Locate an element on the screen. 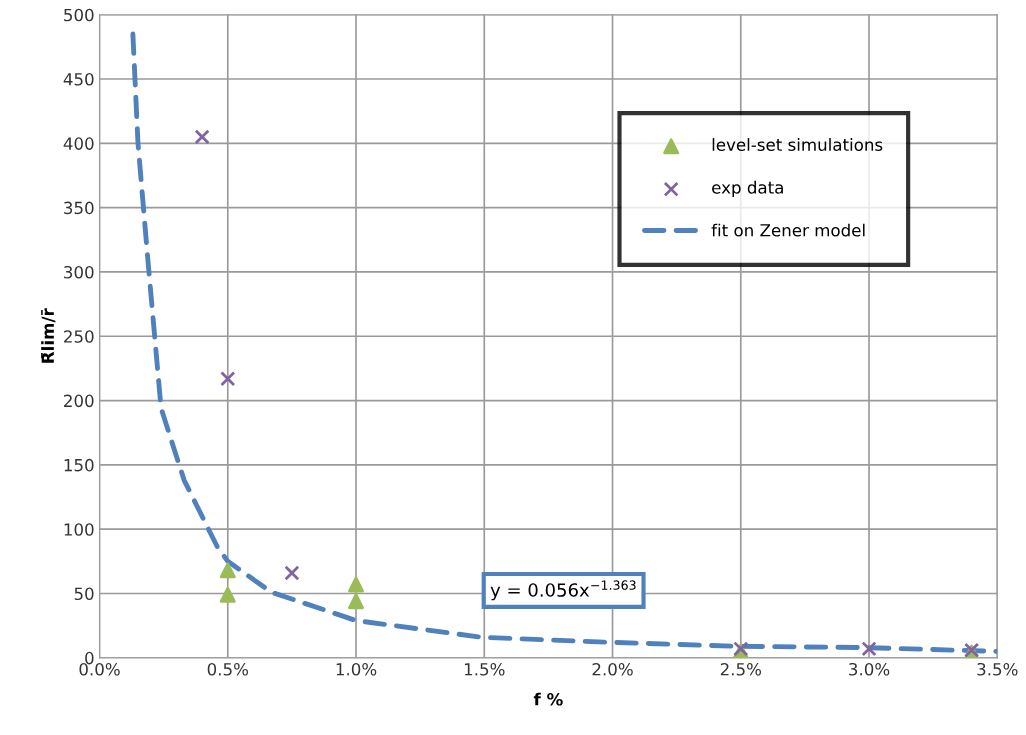  annotation: y = 0.056x$^{−1.363}$ is located at coordinates (563, 590).